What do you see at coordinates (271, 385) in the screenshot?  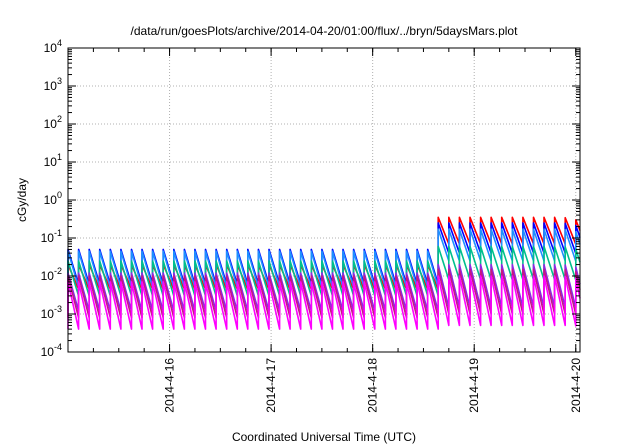 I see `x-tick-label: 2014-4-17` at bounding box center [271, 385].